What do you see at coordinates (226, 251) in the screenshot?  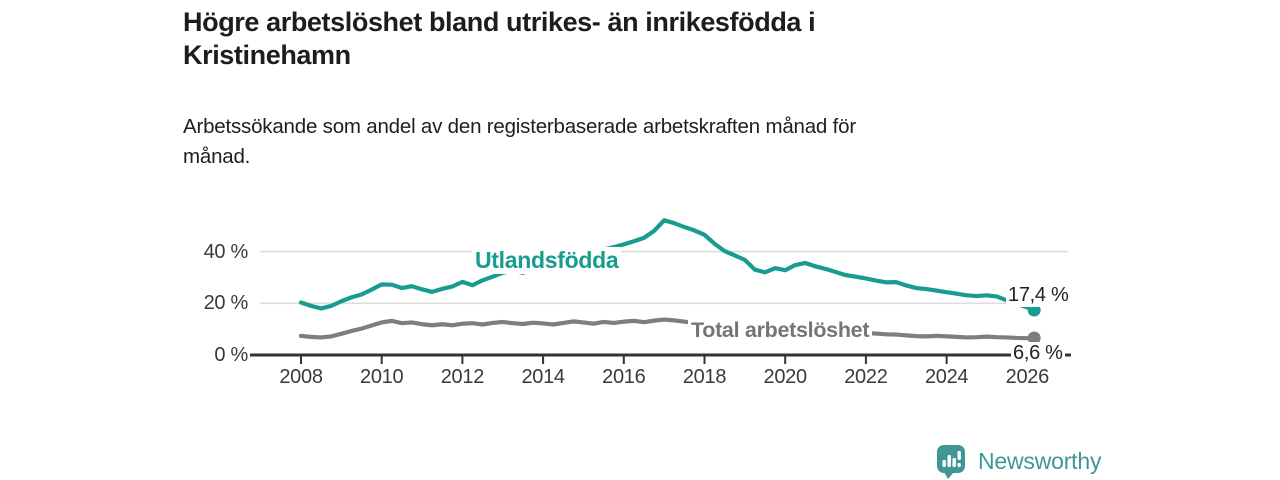 I see `y-tick-label: 40 %` at bounding box center [226, 251].